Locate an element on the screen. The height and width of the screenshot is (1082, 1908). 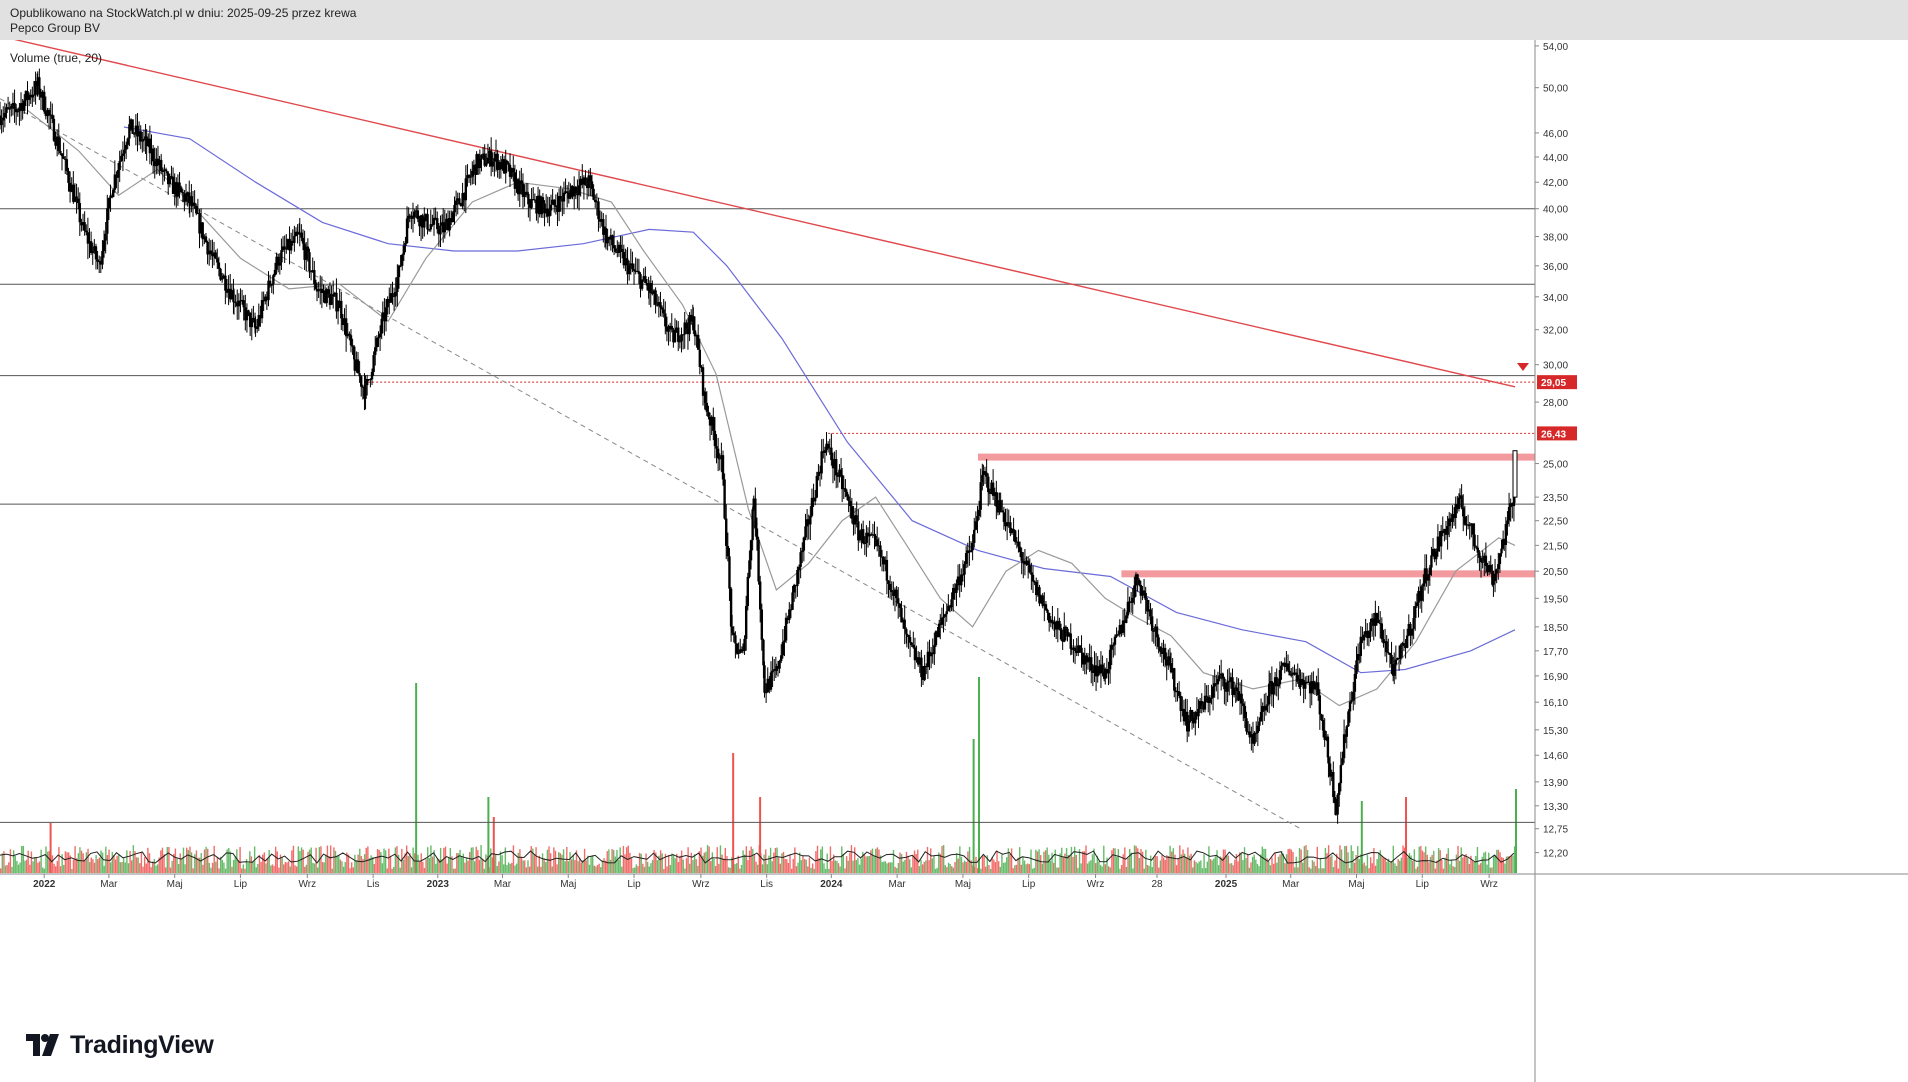
tradingview-logo-text: TradingView is located at coordinates (142, 1044).